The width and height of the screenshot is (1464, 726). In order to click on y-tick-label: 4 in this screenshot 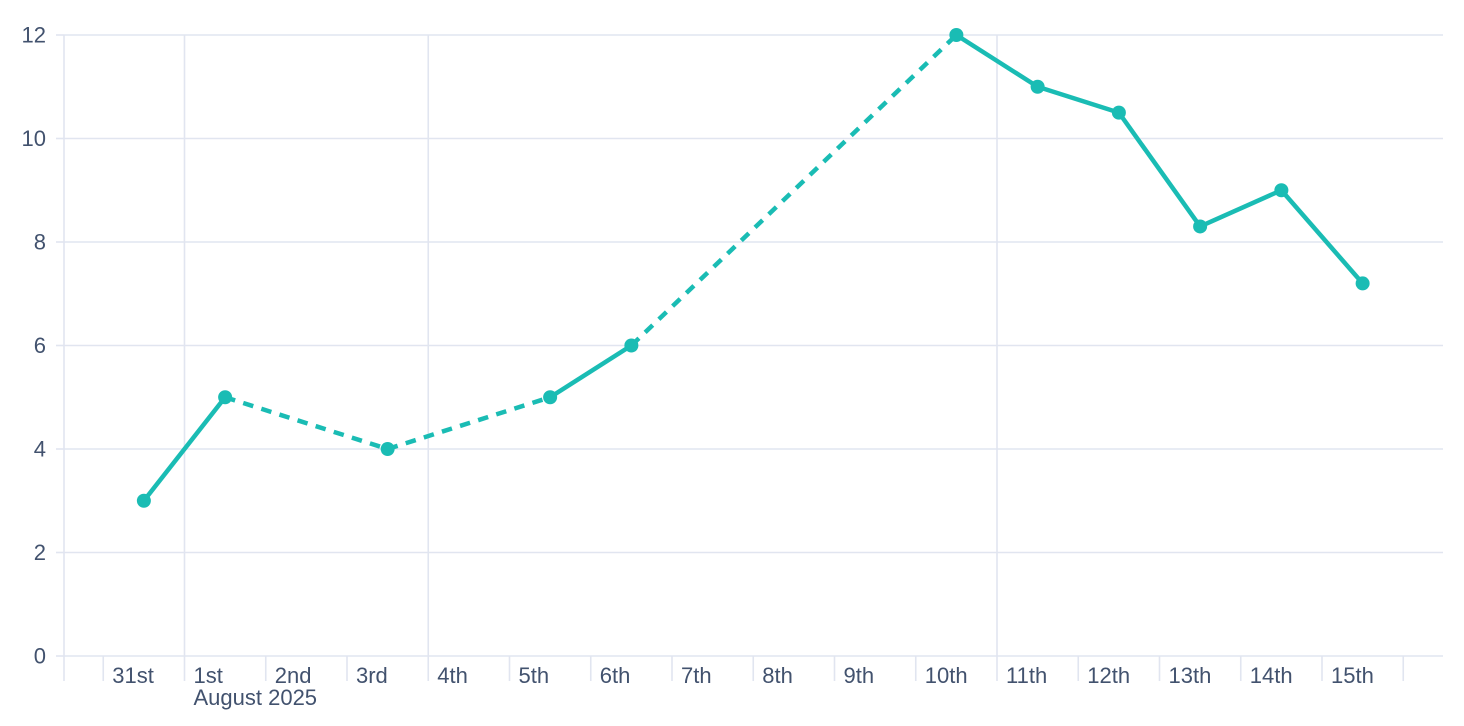, I will do `click(40, 449)`.